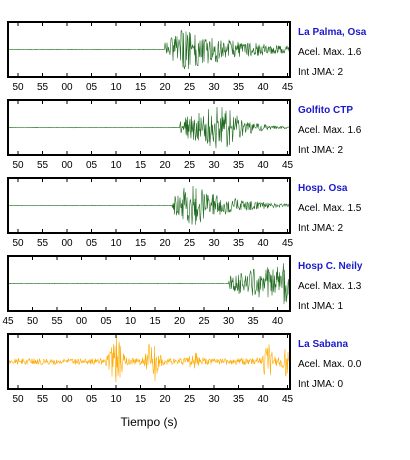 This screenshot has width=410, height=460. What do you see at coordinates (330, 208) in the screenshot?
I see `max-acceleration-label: Acel. Max. 1.5` at bounding box center [330, 208].